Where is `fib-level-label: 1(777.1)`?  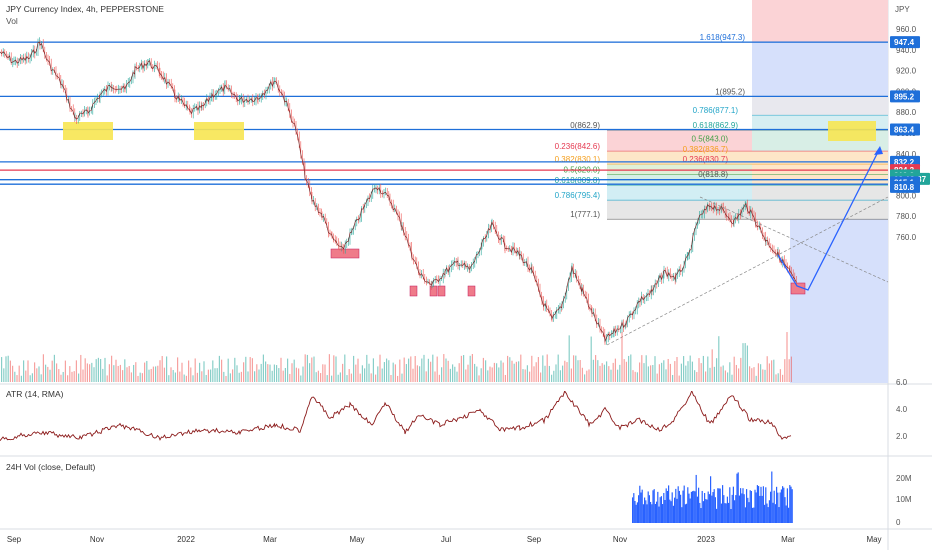 fib-level-label: 1(777.1) is located at coordinates (585, 214).